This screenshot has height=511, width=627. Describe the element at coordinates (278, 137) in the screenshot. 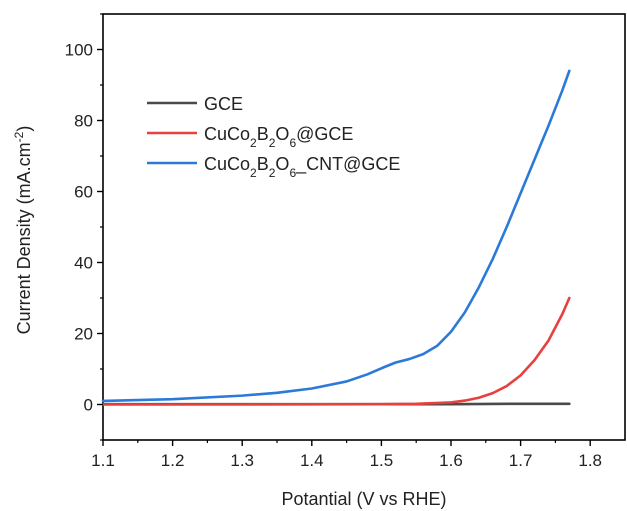

I see `legend-label: CuCo2B2O6@GCE` at that location.